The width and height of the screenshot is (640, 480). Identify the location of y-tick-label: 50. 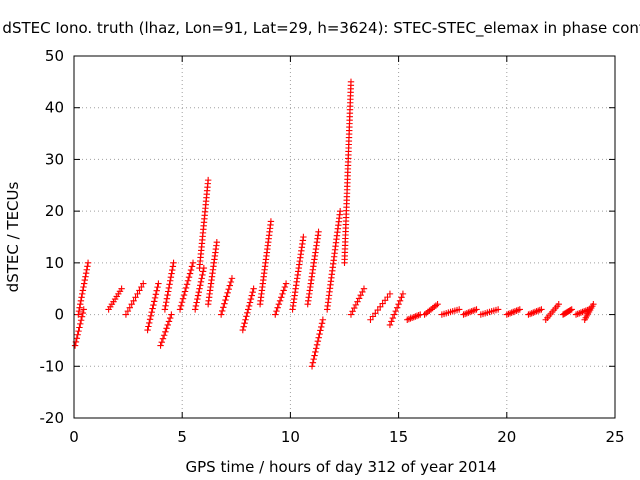
(54, 56).